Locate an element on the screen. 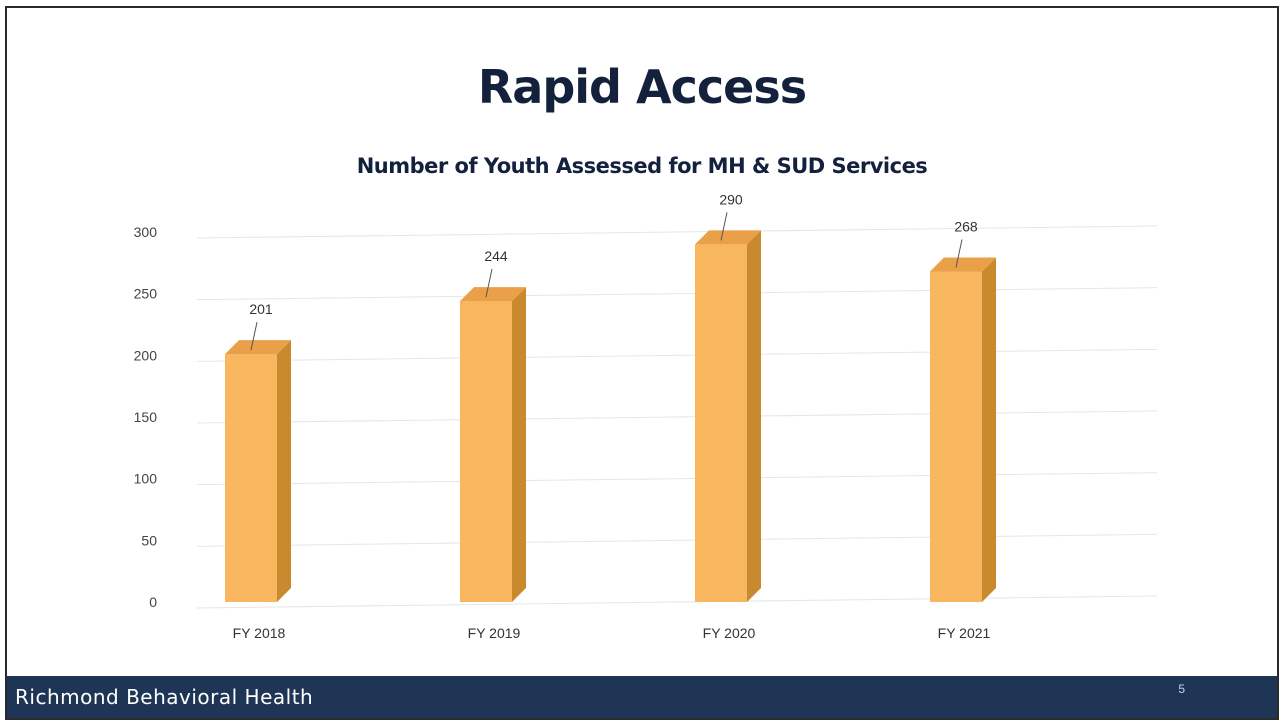 This screenshot has width=1286, height=725. footer-org-name: Richmond Behavioral Health is located at coordinates (164, 697).